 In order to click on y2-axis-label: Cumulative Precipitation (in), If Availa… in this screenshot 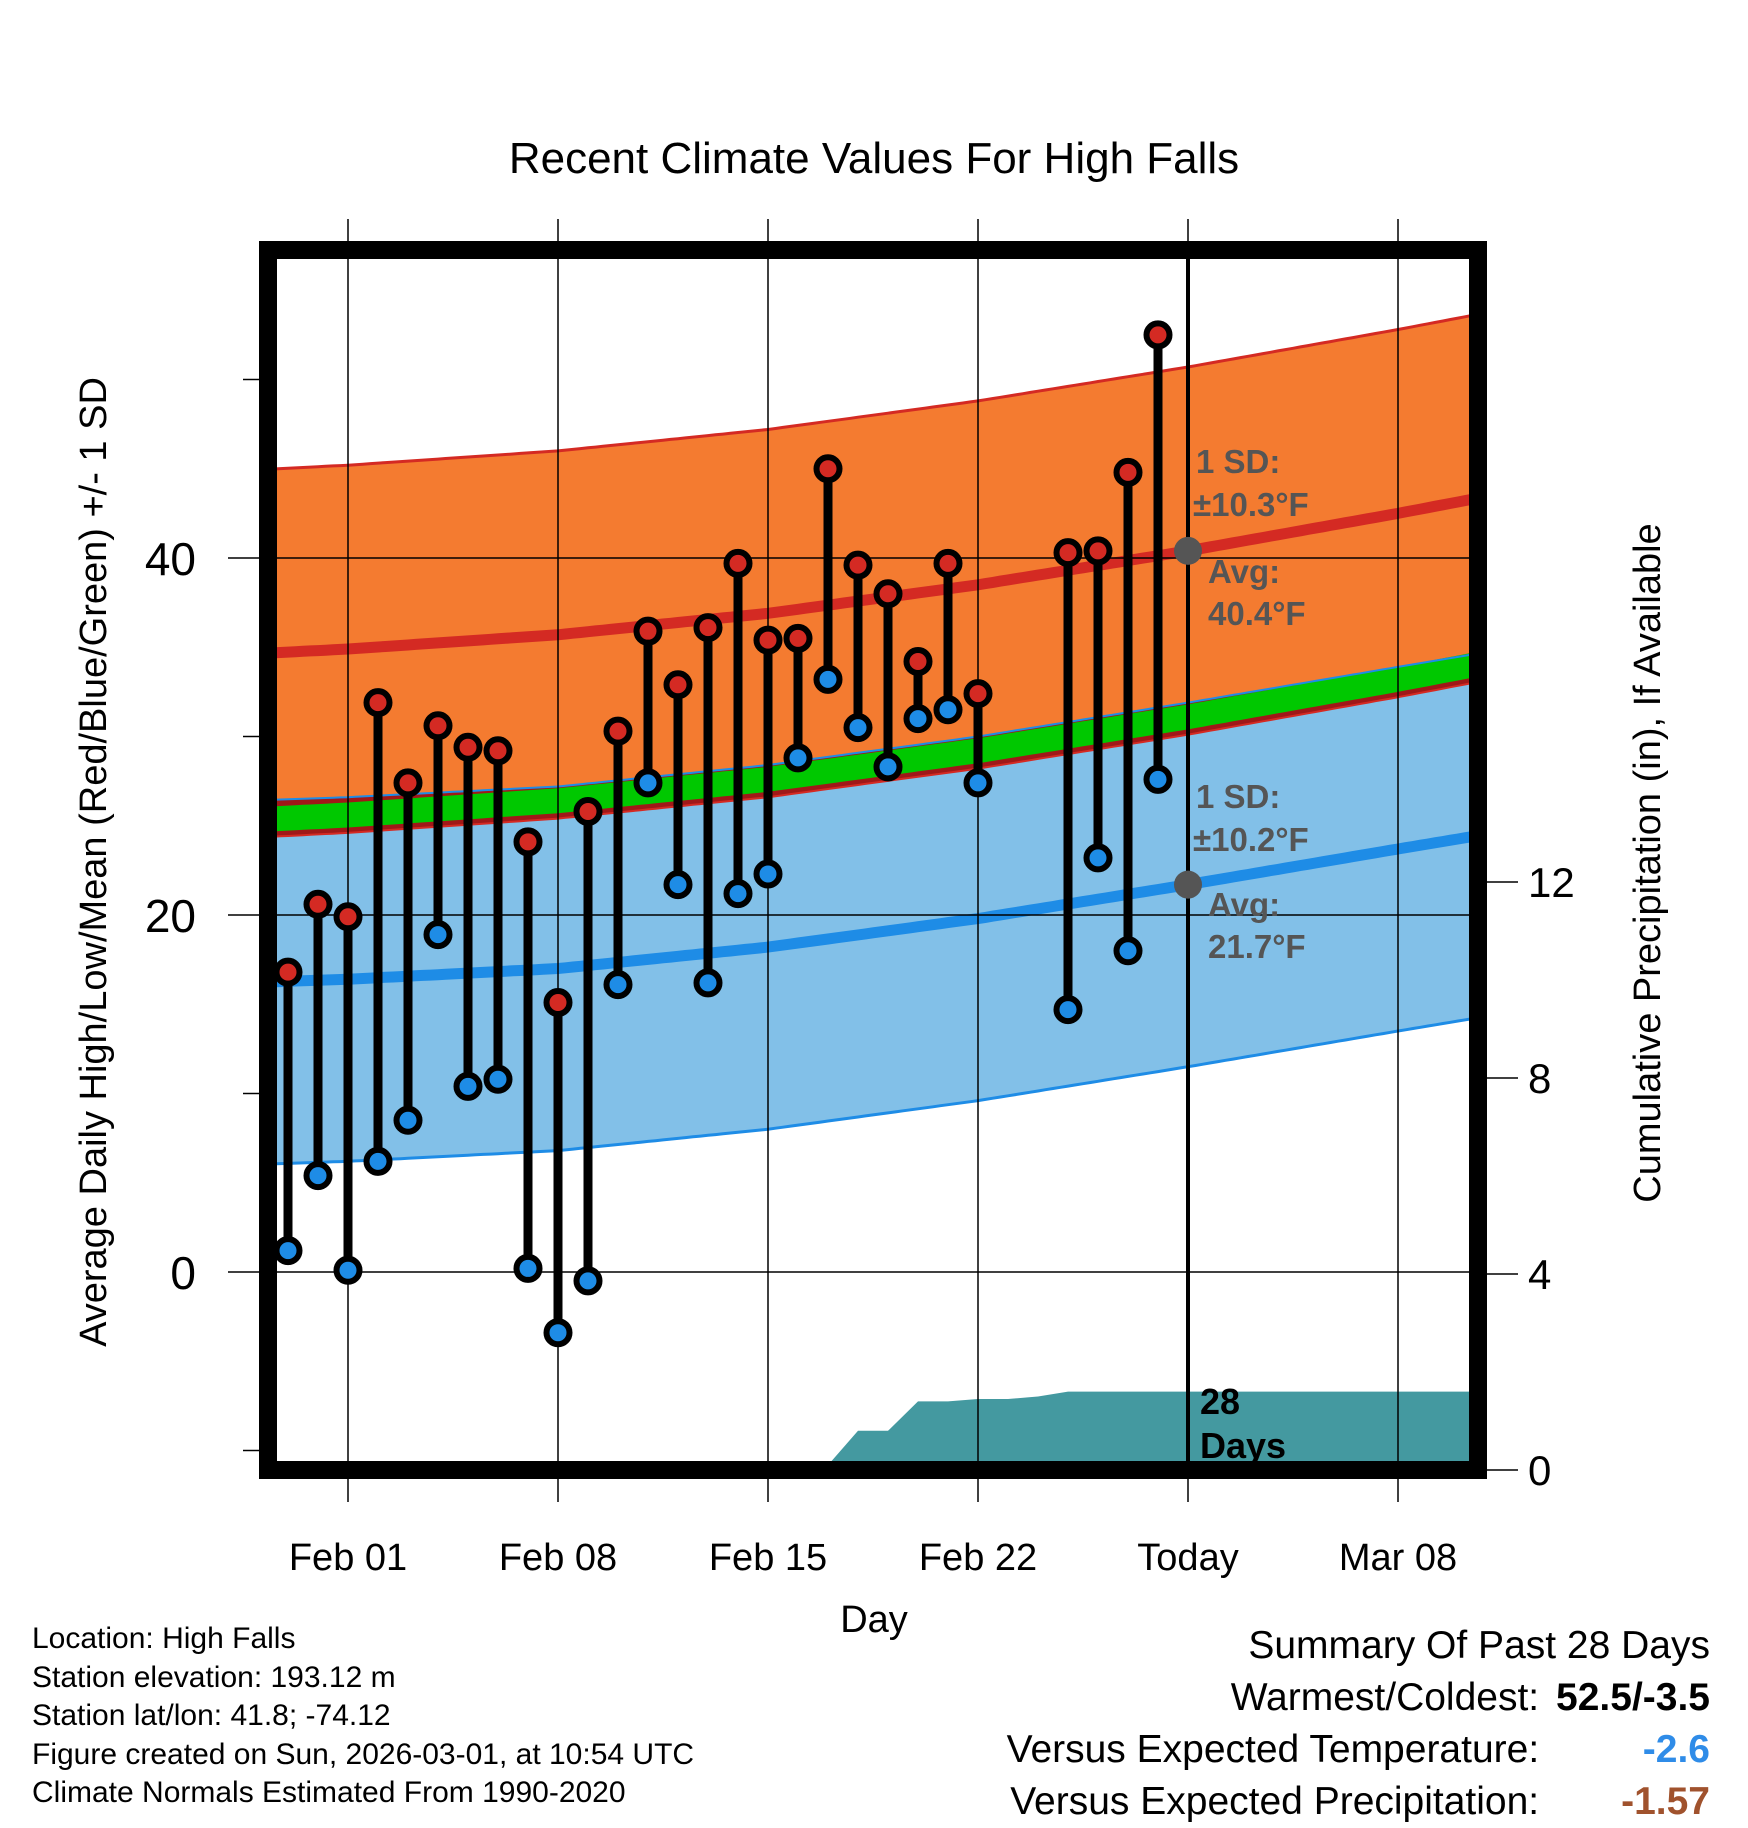, I will do `click(1648, 862)`.